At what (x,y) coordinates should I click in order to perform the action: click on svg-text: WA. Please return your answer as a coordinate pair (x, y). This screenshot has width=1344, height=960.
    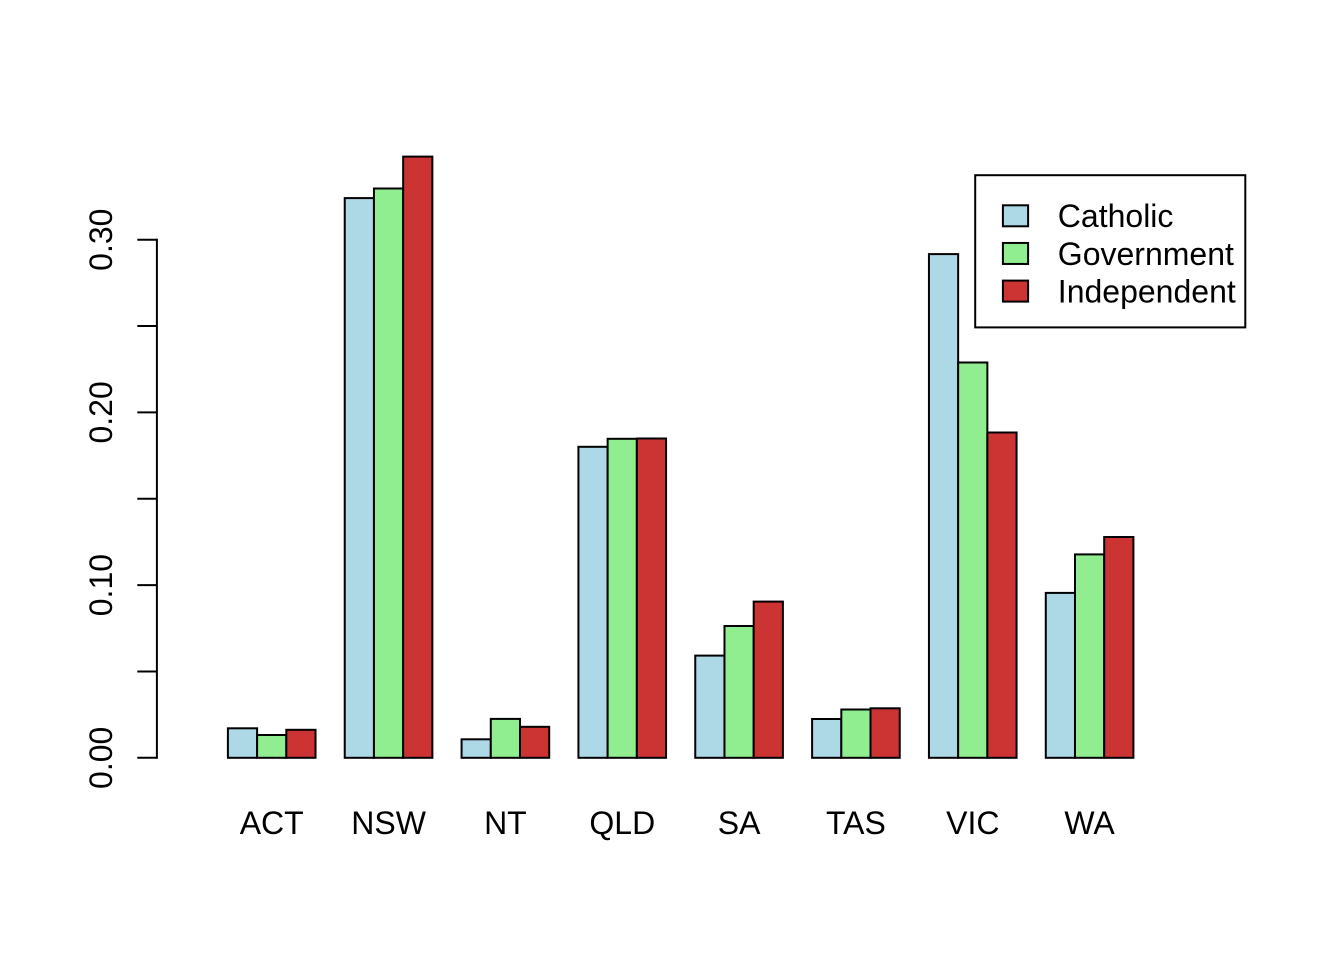
    Looking at the image, I should click on (1089, 823).